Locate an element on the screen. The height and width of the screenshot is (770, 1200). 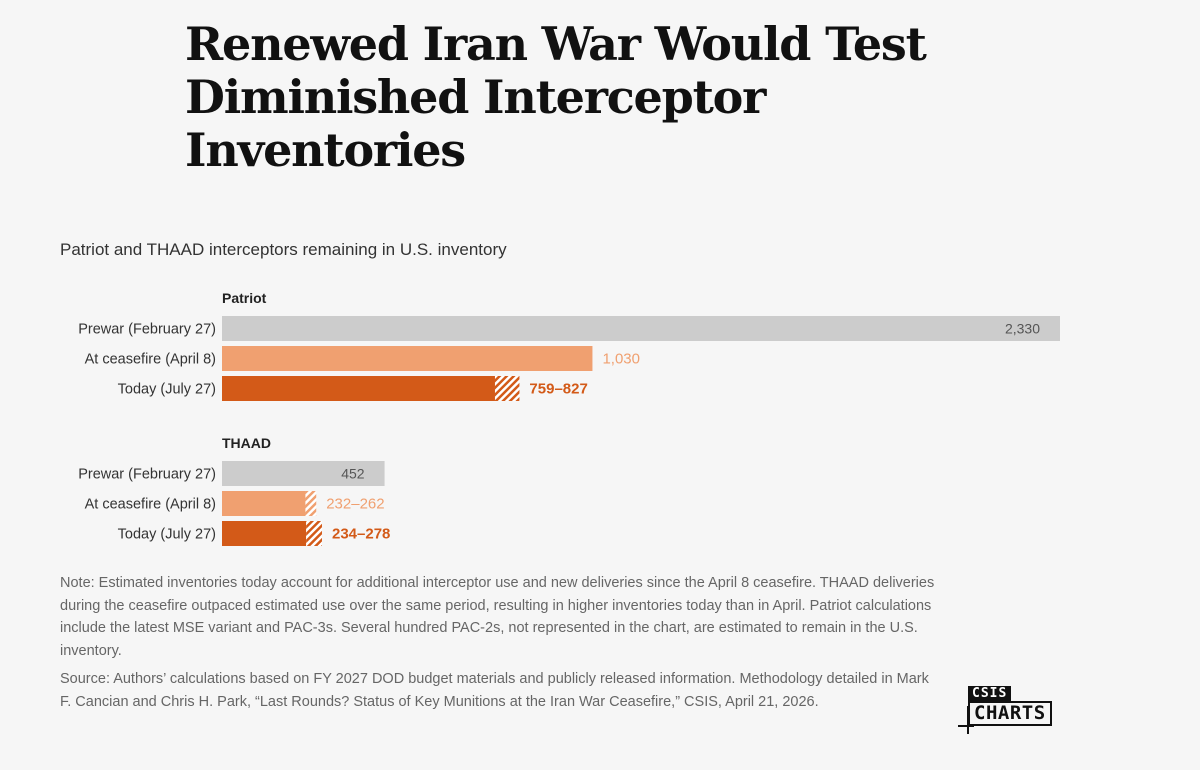
logo-main-text: CHARTS is located at coordinates (1010, 713).